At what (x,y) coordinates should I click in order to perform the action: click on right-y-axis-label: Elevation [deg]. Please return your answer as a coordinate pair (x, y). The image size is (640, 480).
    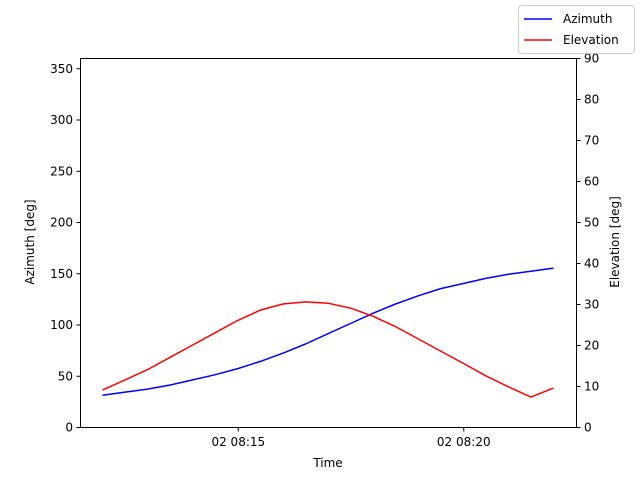
    Looking at the image, I should click on (615, 242).